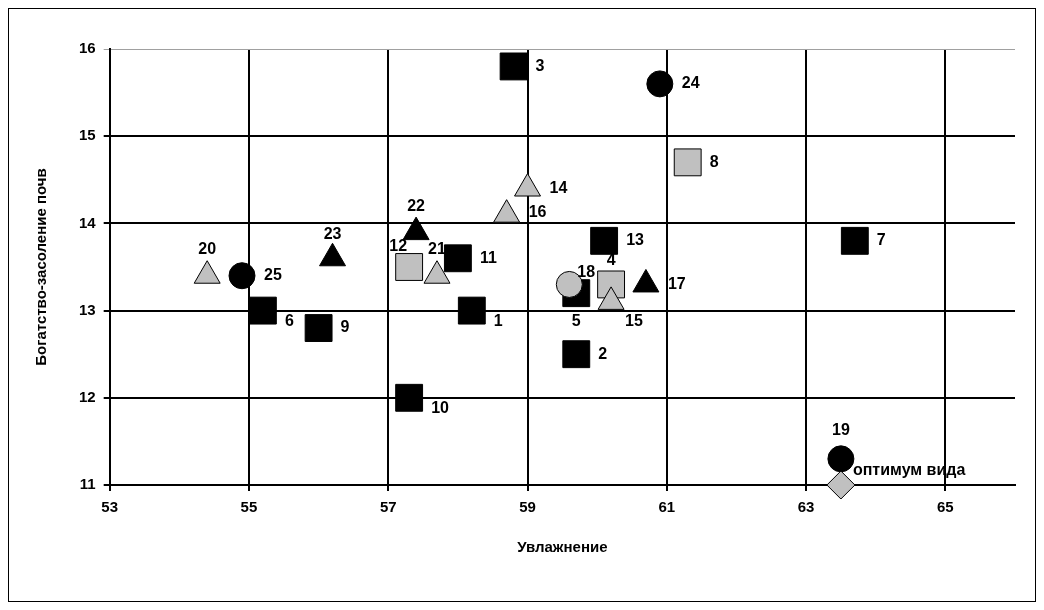  Describe the element at coordinates (635, 240) in the screenshot. I see `annotation: 13` at that location.